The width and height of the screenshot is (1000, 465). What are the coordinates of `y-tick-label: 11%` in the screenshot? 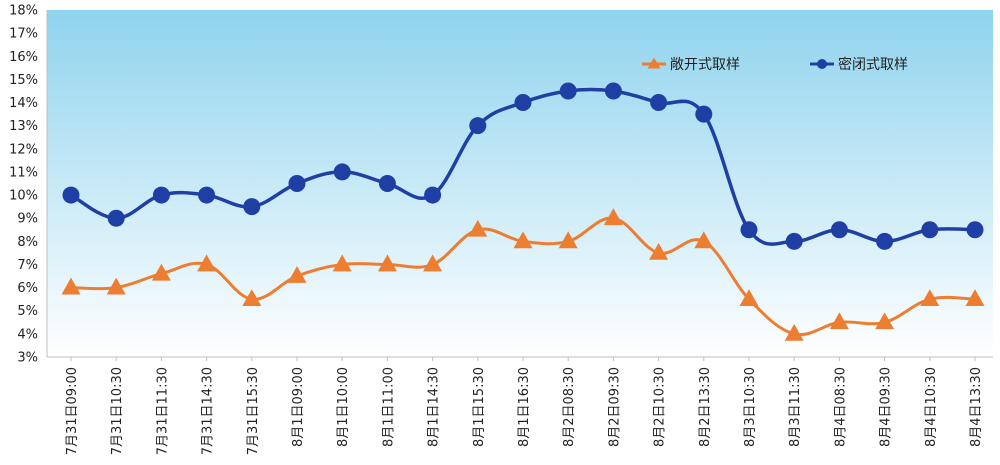 It's located at (23, 172).